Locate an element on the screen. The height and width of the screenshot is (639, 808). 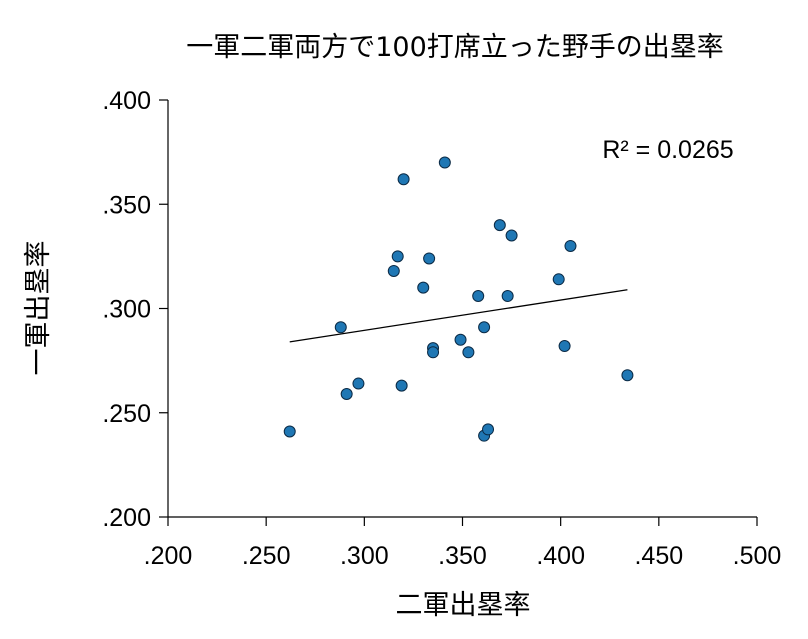
chart-title: 一軍二軍両方で100打席立った野手の出塁率 is located at coordinates (455, 47).